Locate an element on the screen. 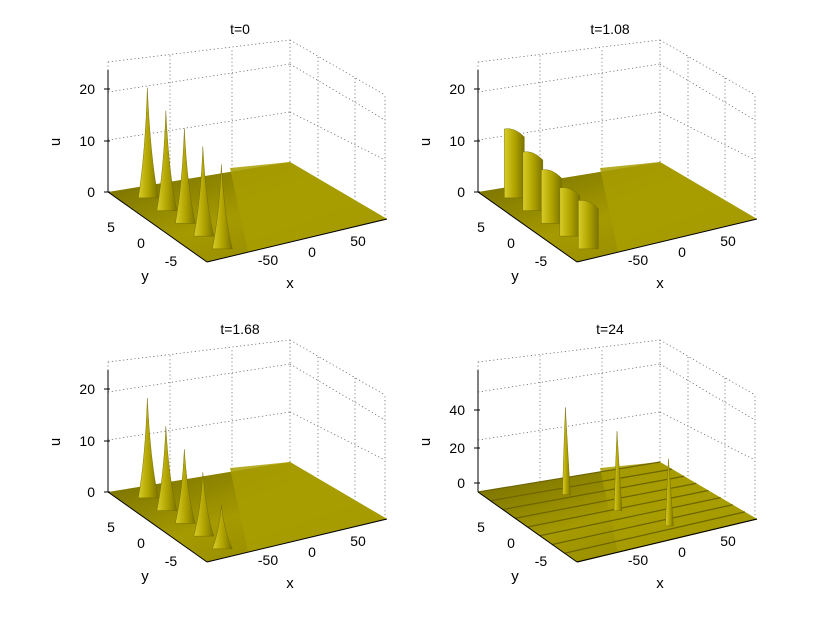 This screenshot has height=626, width=830. z-tick-label: 40 is located at coordinates (457, 410).